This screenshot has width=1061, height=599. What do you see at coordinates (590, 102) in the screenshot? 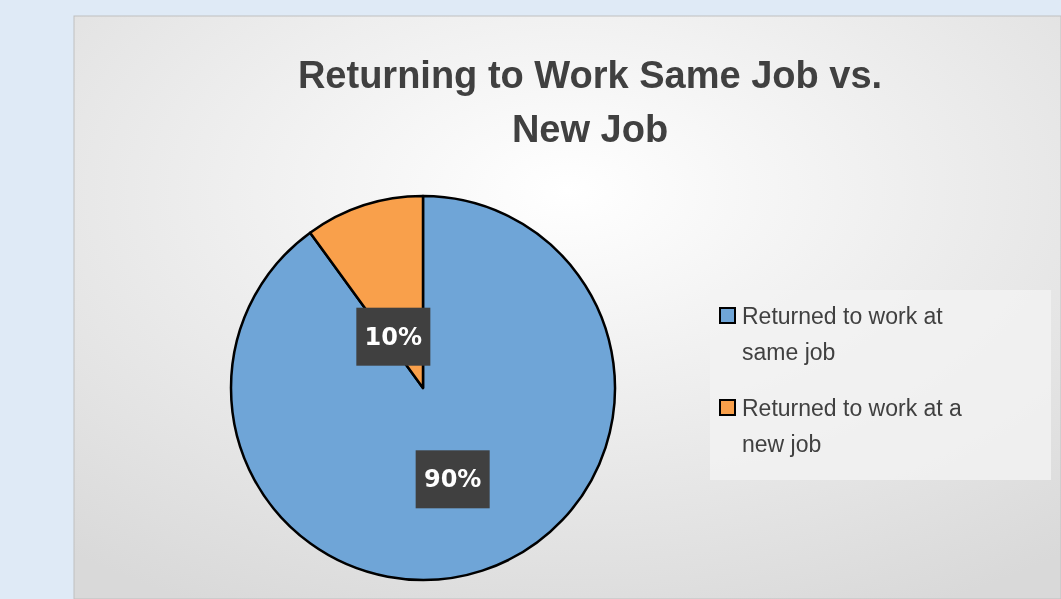
I see `chart-title: Returning to Work Same Job vs. New Job` at bounding box center [590, 102].